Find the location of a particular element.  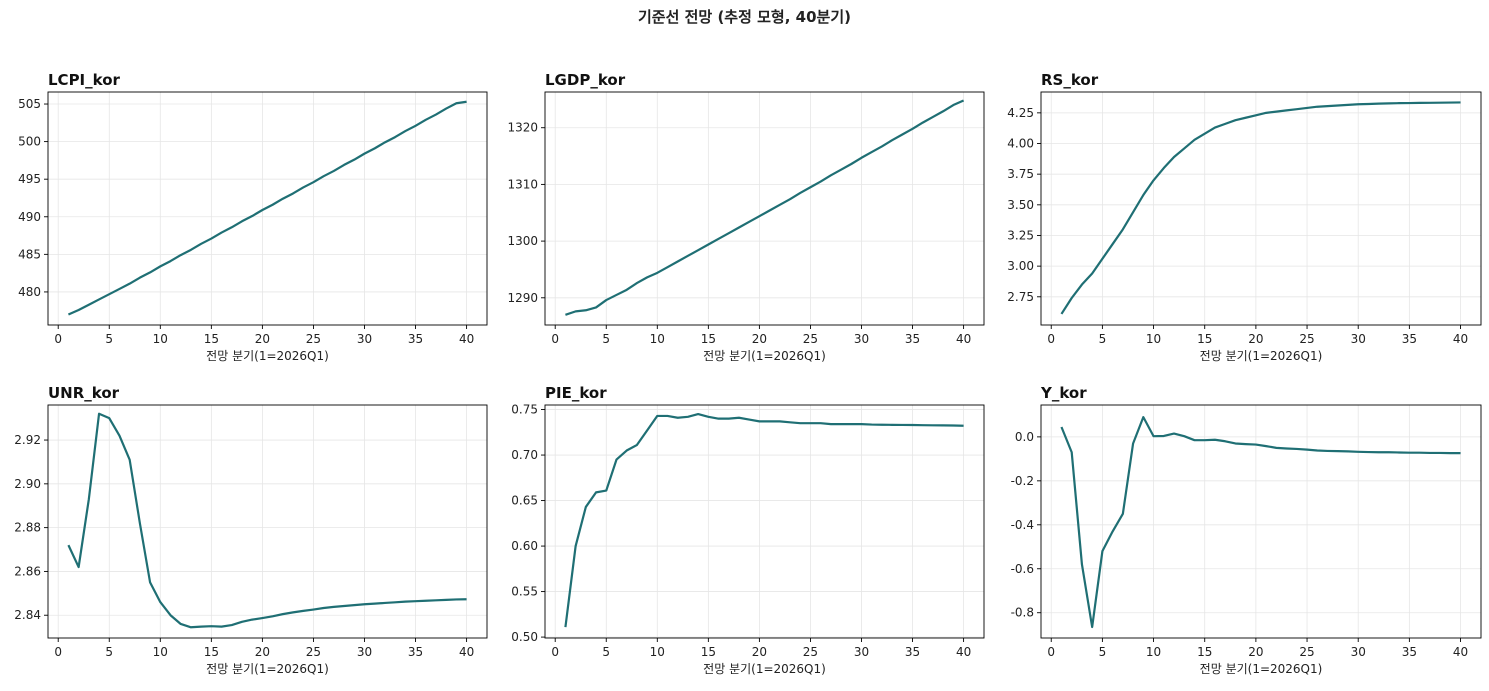

y-tick-label: 0.55 is located at coordinates (524, 592).